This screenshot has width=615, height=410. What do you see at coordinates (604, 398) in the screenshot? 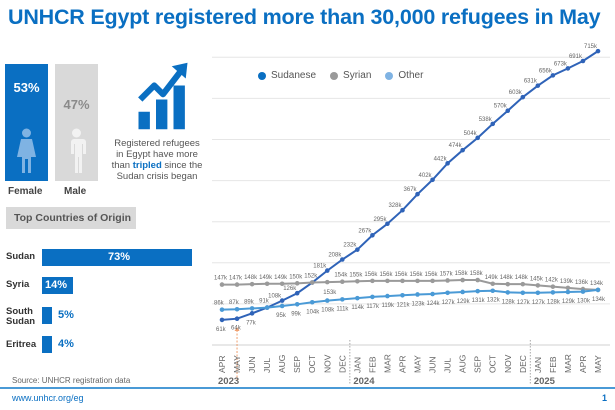
I see `page-number: 1` at bounding box center [604, 398].